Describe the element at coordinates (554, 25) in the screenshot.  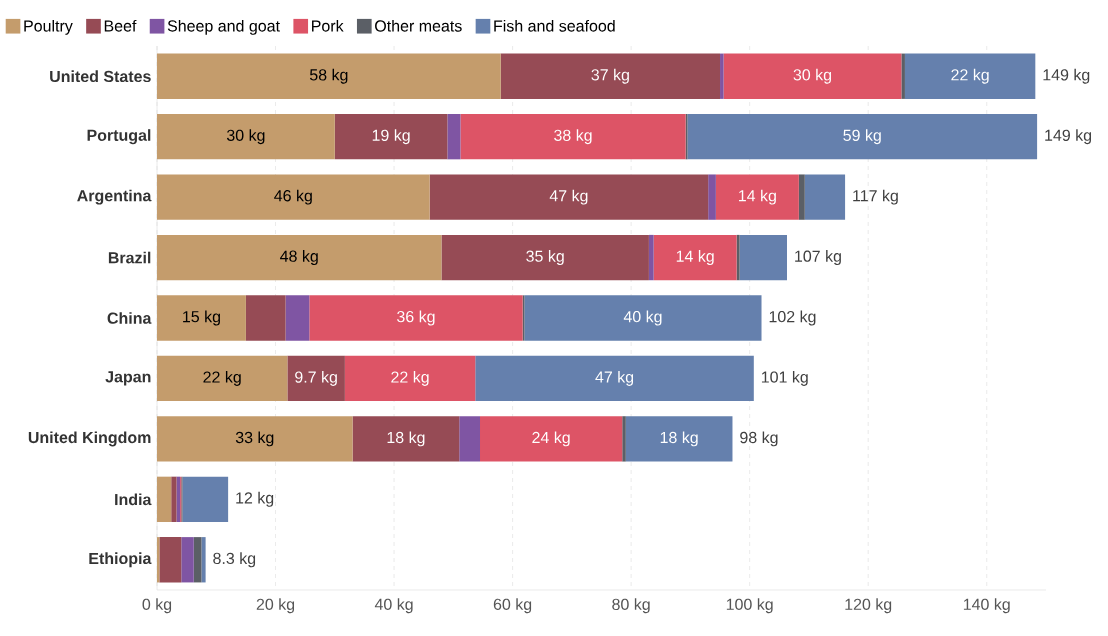
I see `legend-label: Fish and seafood` at that location.